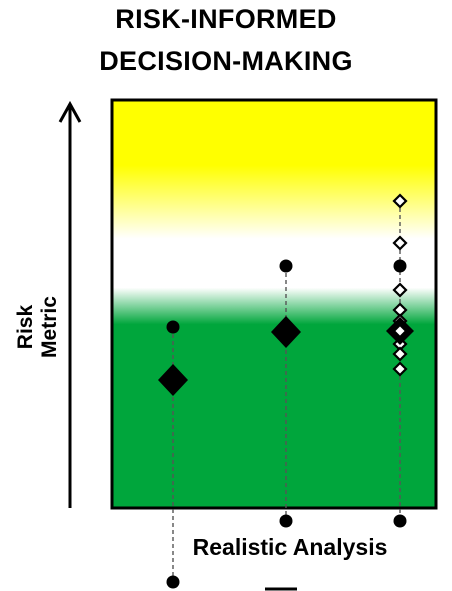 The image size is (452, 591). I want to click on x-axis-label: Realistic Analysis, so click(290, 547).